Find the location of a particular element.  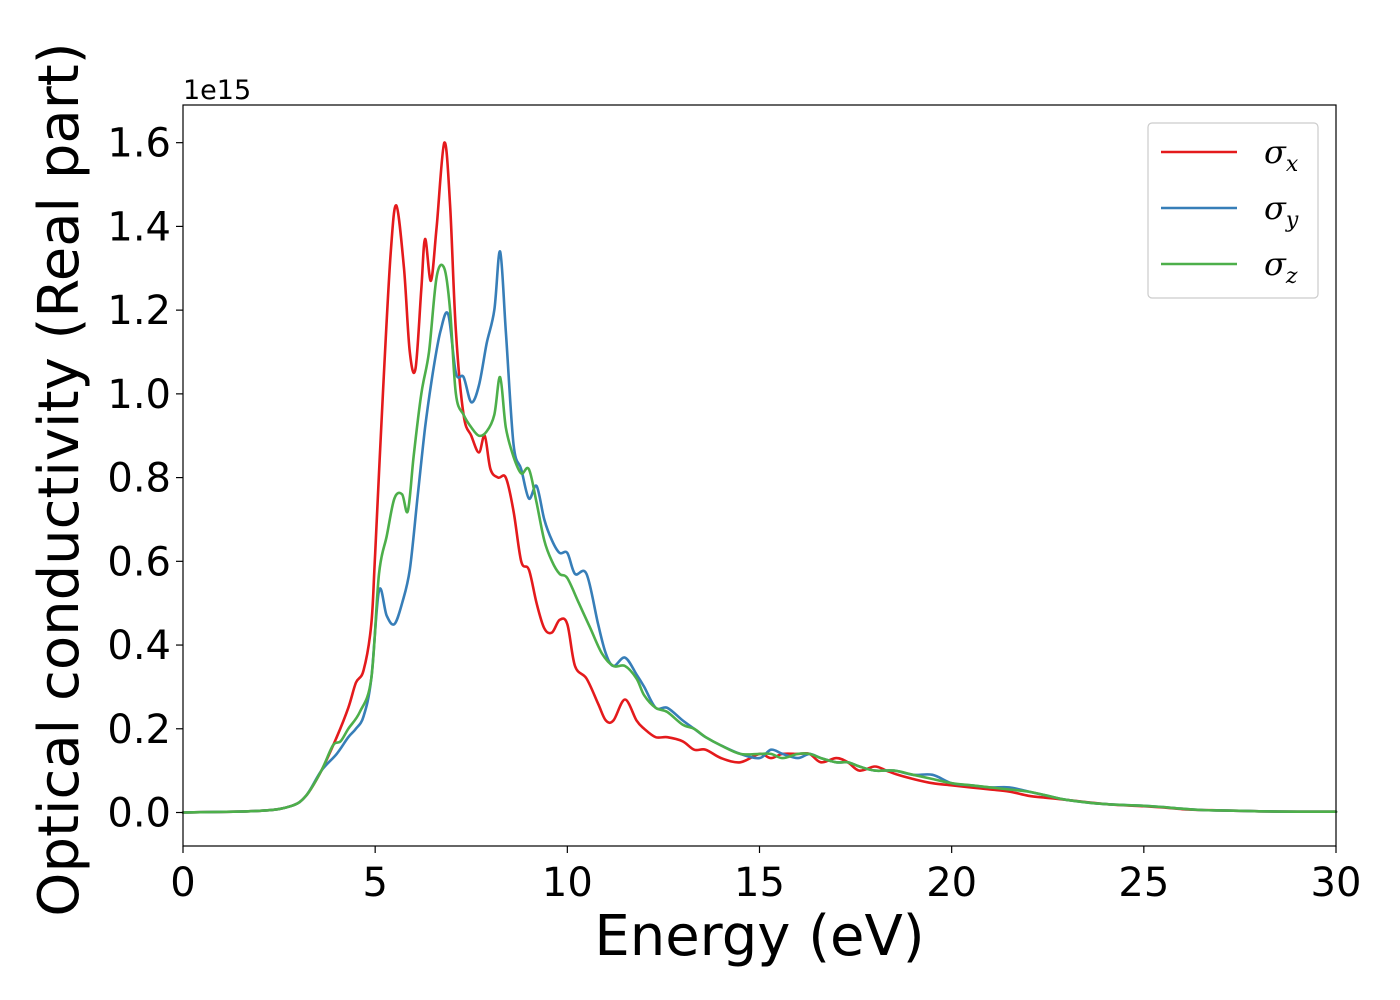

x-tick-label: 20 is located at coordinates (951, 883).